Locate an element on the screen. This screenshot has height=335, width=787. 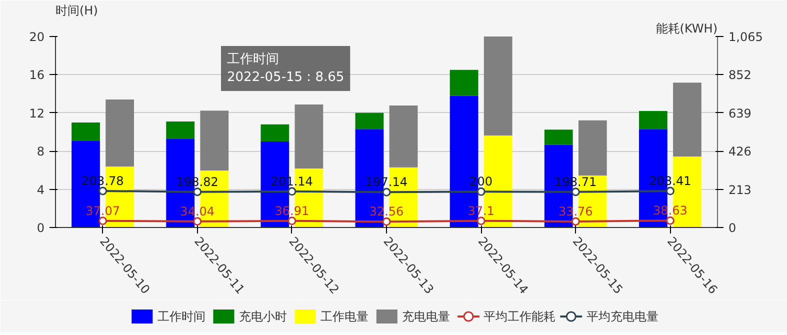
data-label: 36.91 is located at coordinates (292, 211).